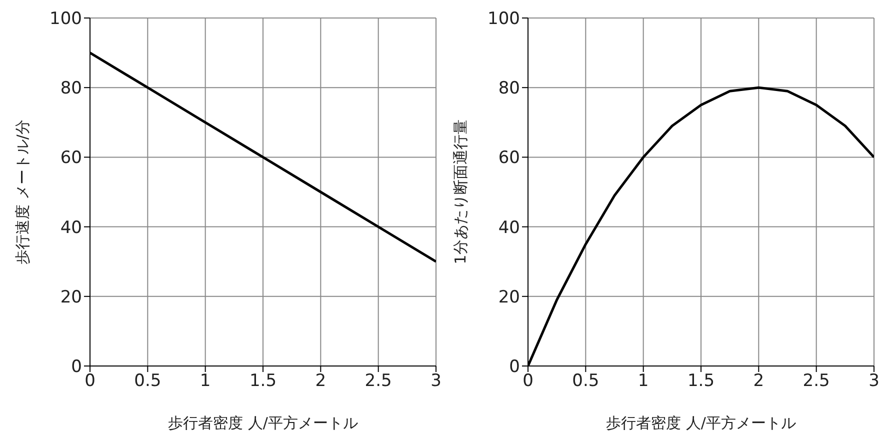 The image size is (892, 446). What do you see at coordinates (22, 192) in the screenshot?
I see `y-axis-title: 歩行速度 メートル/分` at bounding box center [22, 192].